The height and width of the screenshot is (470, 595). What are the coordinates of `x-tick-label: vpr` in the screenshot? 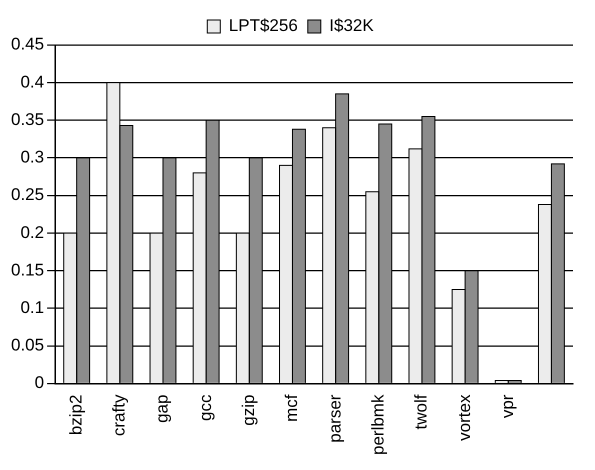 It's located at (507, 406).